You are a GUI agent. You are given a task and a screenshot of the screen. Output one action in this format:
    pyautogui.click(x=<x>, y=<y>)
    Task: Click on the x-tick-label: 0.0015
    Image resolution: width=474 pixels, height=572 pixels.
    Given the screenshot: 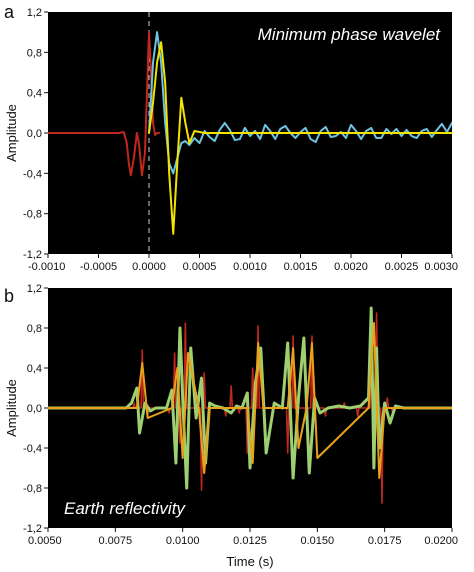 What is the action you would take?
    pyautogui.click(x=301, y=267)
    